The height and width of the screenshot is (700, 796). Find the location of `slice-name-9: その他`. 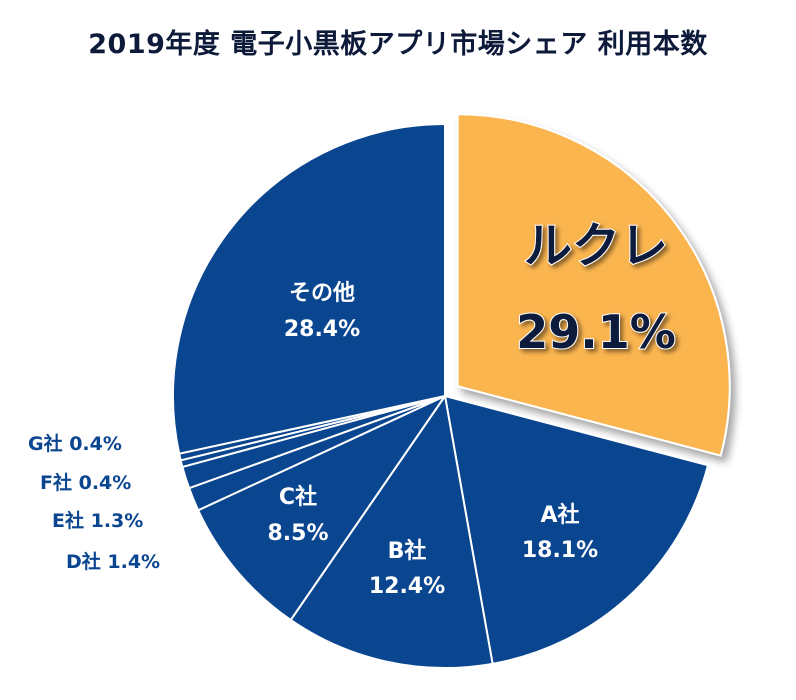

slice-name-9: その他 is located at coordinates (322, 293).